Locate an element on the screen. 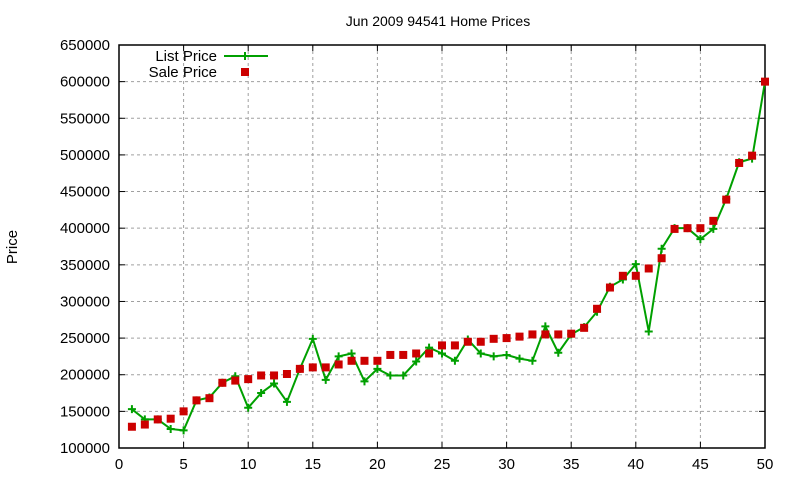  y-tick-label: 650000 is located at coordinates (85, 45).